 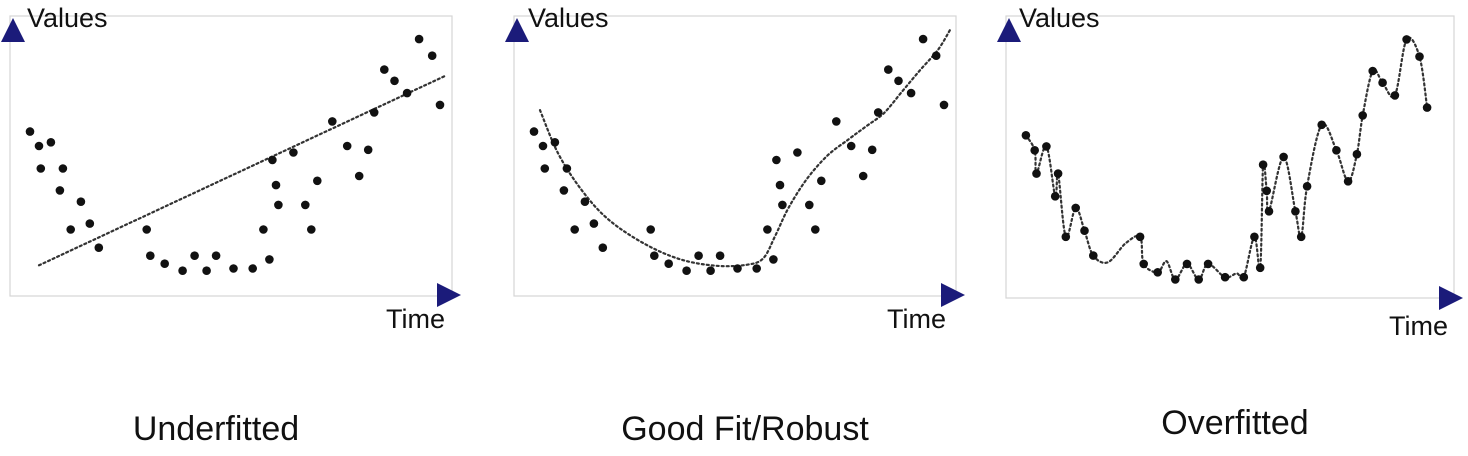 I want to click on fit-line-layer, so click(x=1226, y=158).